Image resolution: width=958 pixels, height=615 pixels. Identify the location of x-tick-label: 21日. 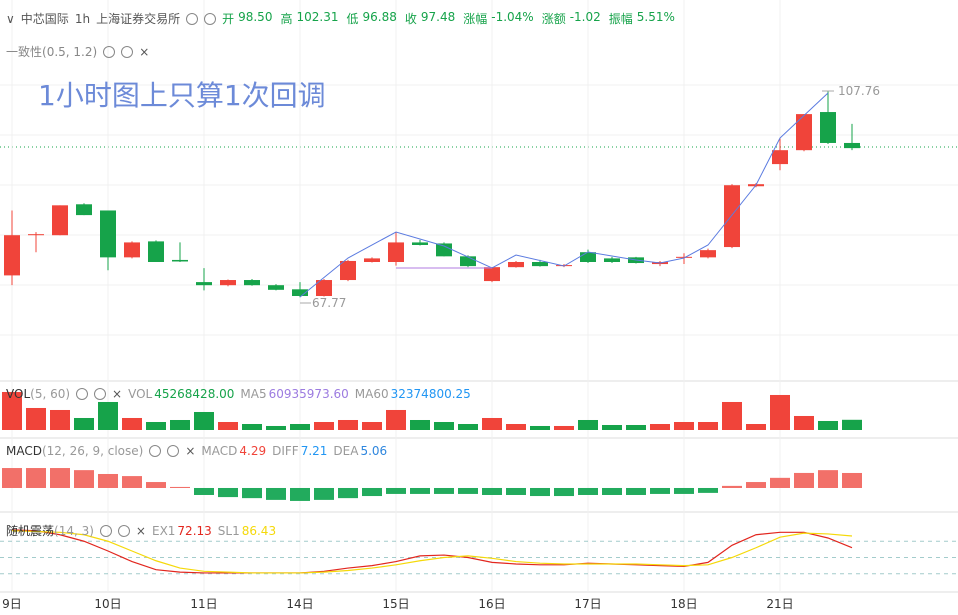
(779, 604).